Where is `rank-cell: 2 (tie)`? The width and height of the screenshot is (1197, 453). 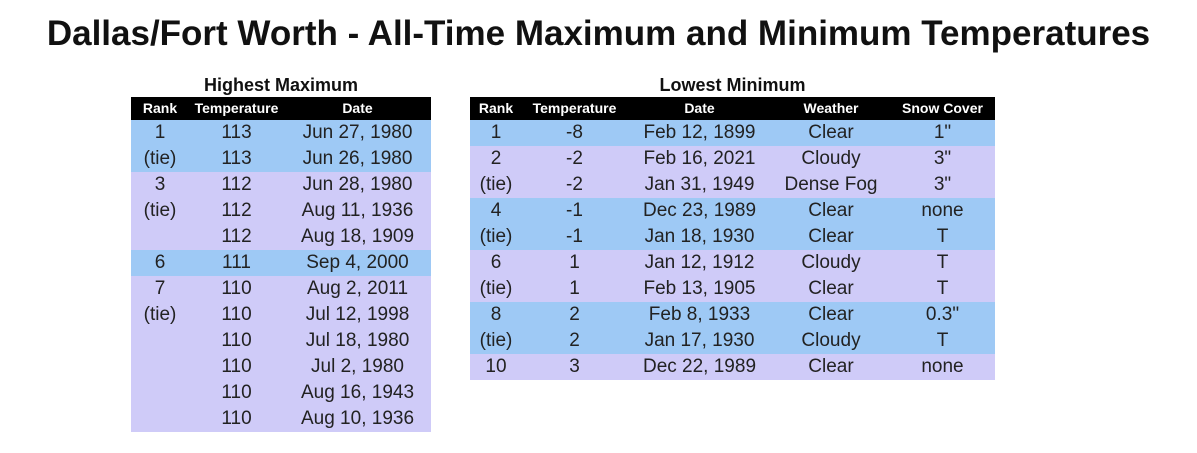
rank-cell: 2 (tie) is located at coordinates (496, 172).